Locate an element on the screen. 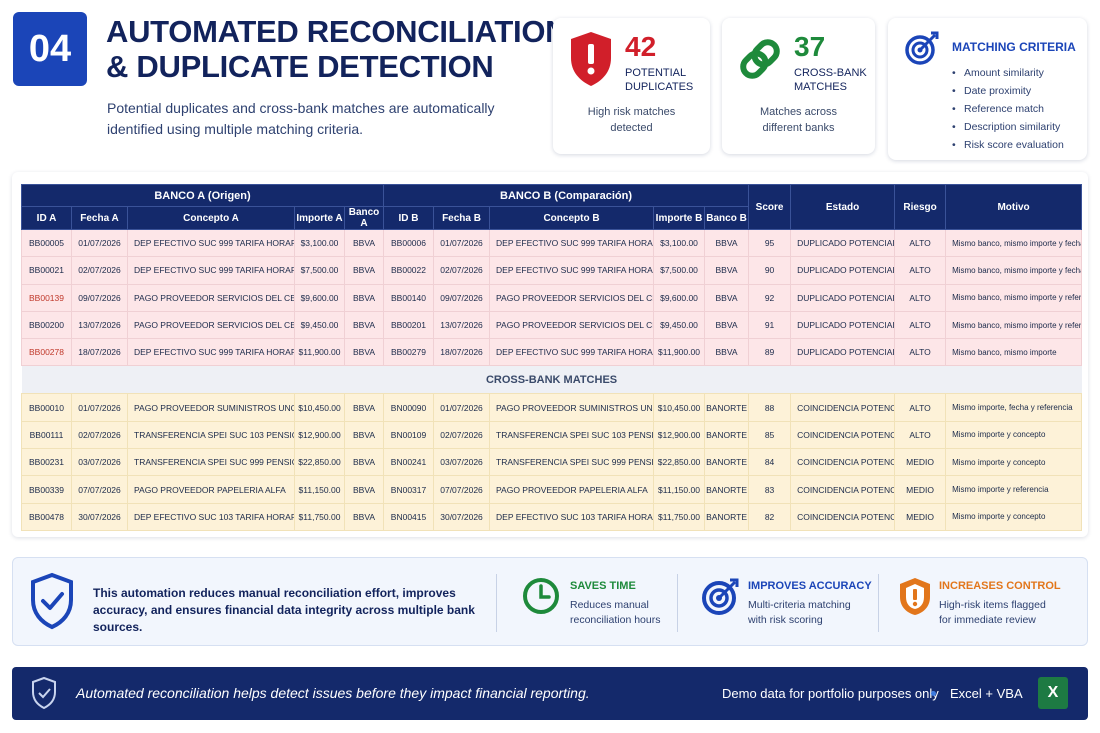 Image resolution: width=1100 pixels, height=733 pixels. cell-motivo: Mismo banco, mismo importe is located at coordinates (1014, 352).